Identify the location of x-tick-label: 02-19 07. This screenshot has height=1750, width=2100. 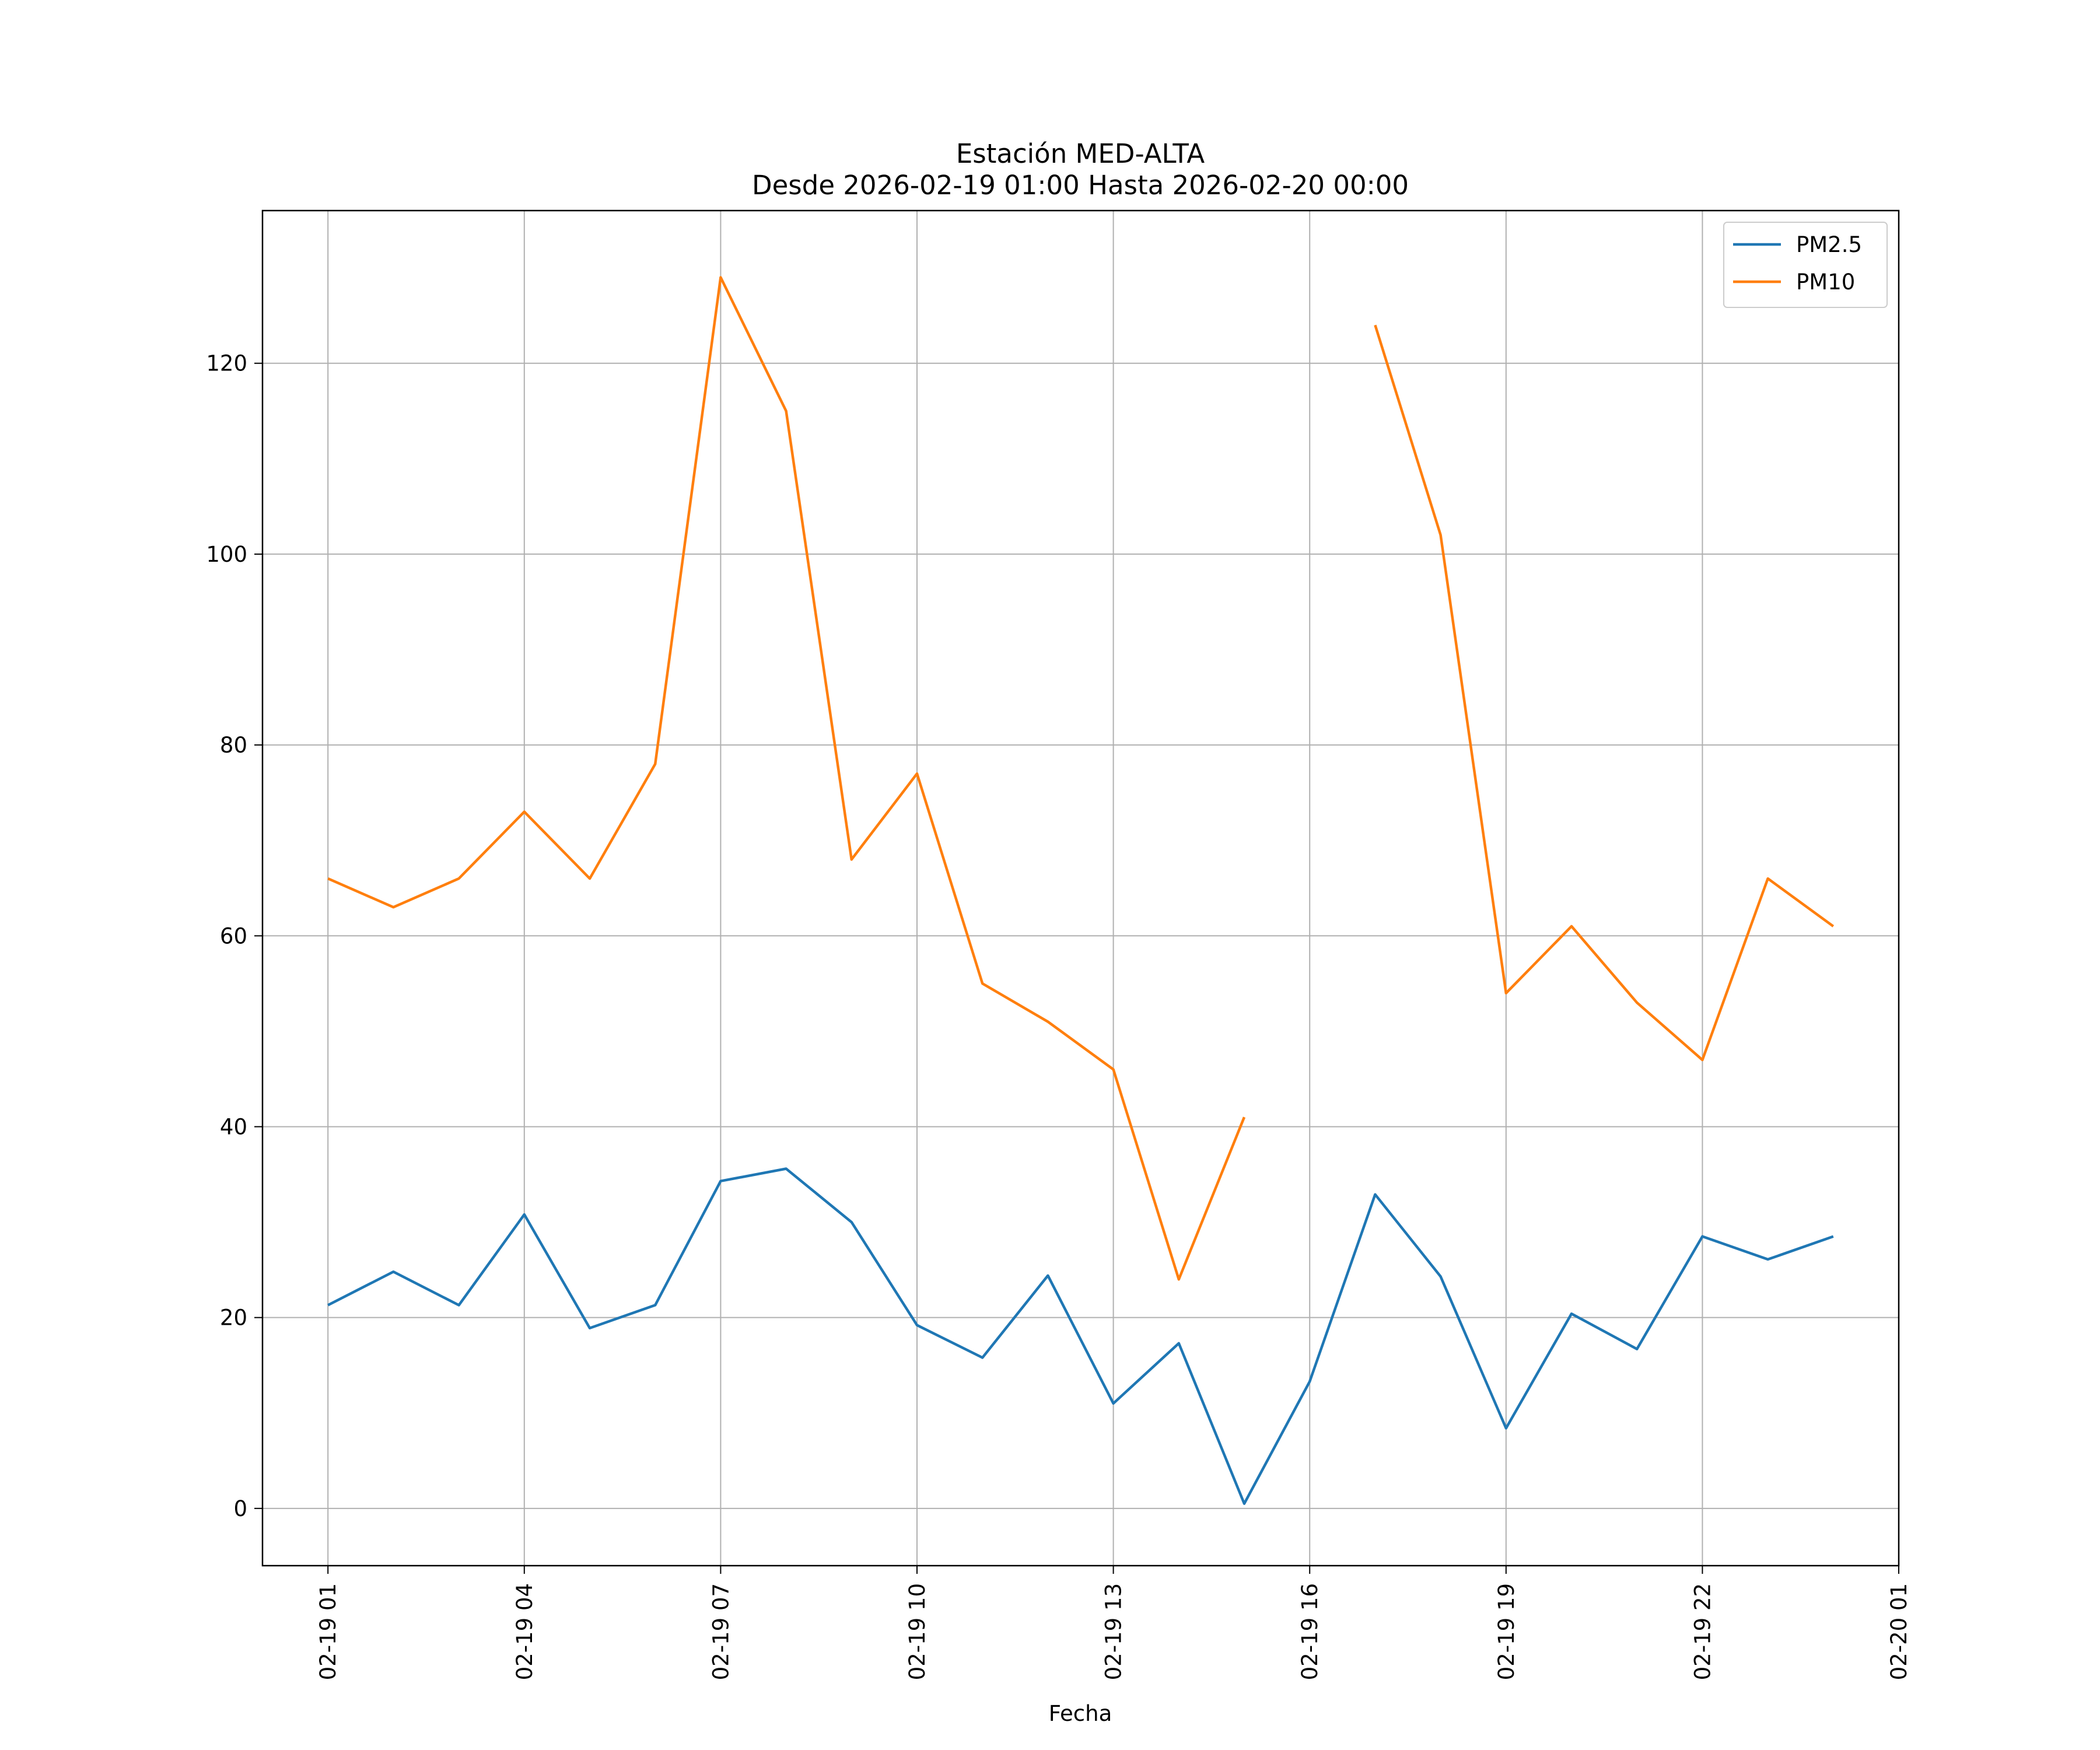
(720, 1631).